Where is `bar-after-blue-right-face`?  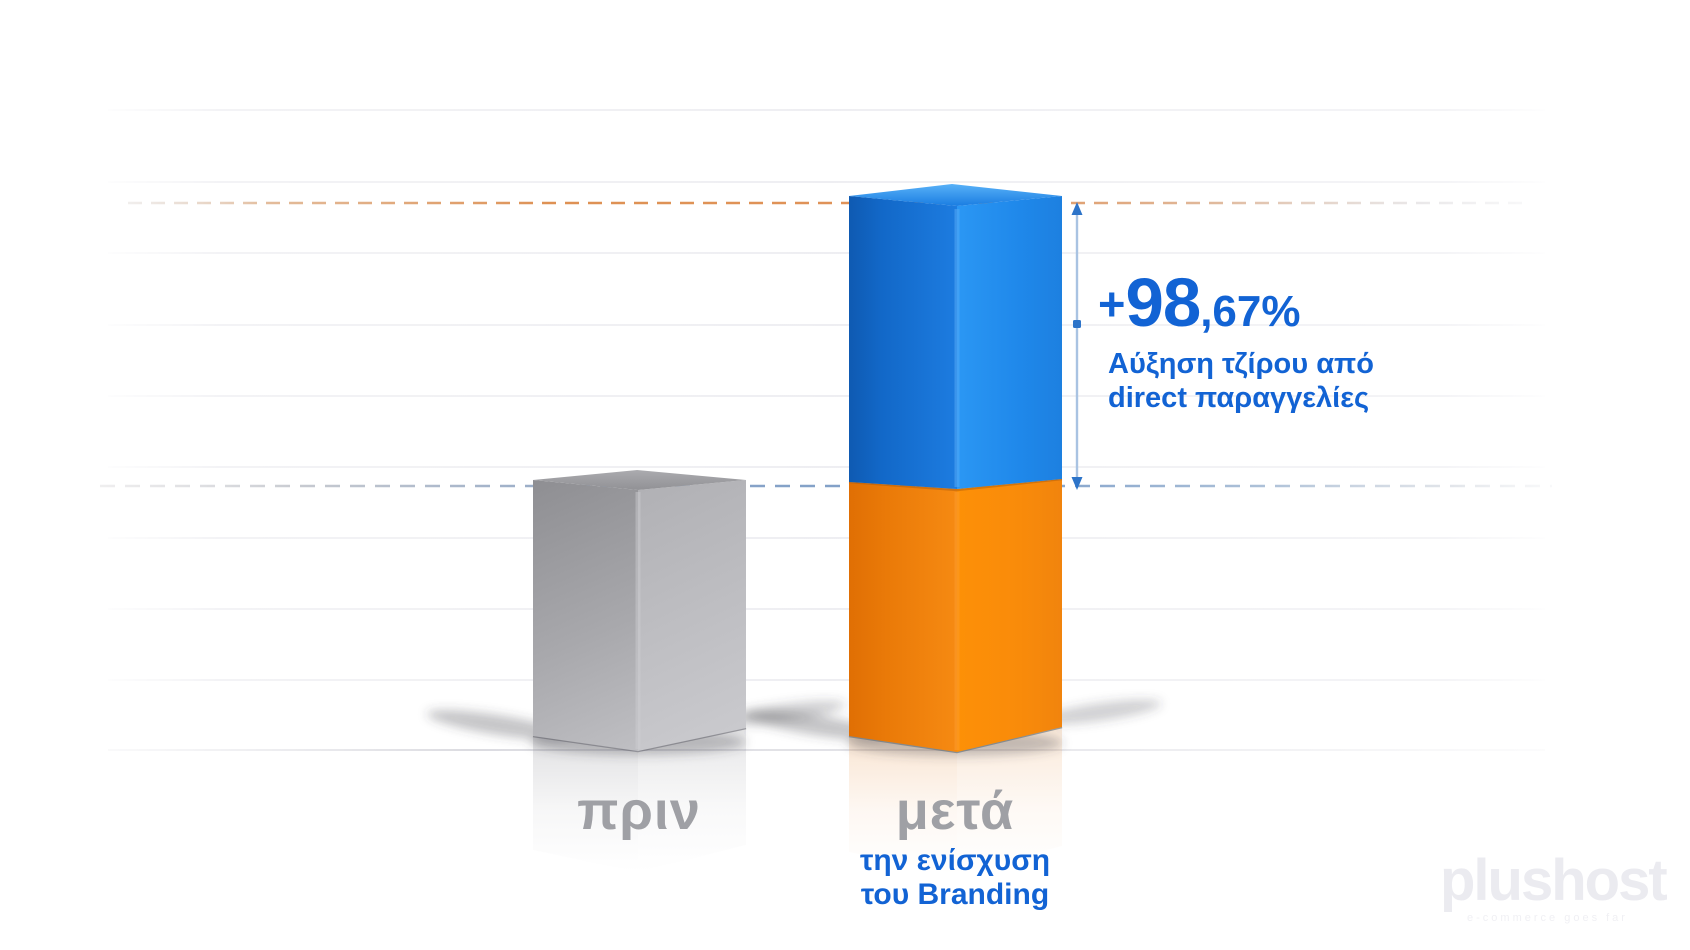 bar-after-blue-right-face is located at coordinates (1009, 342).